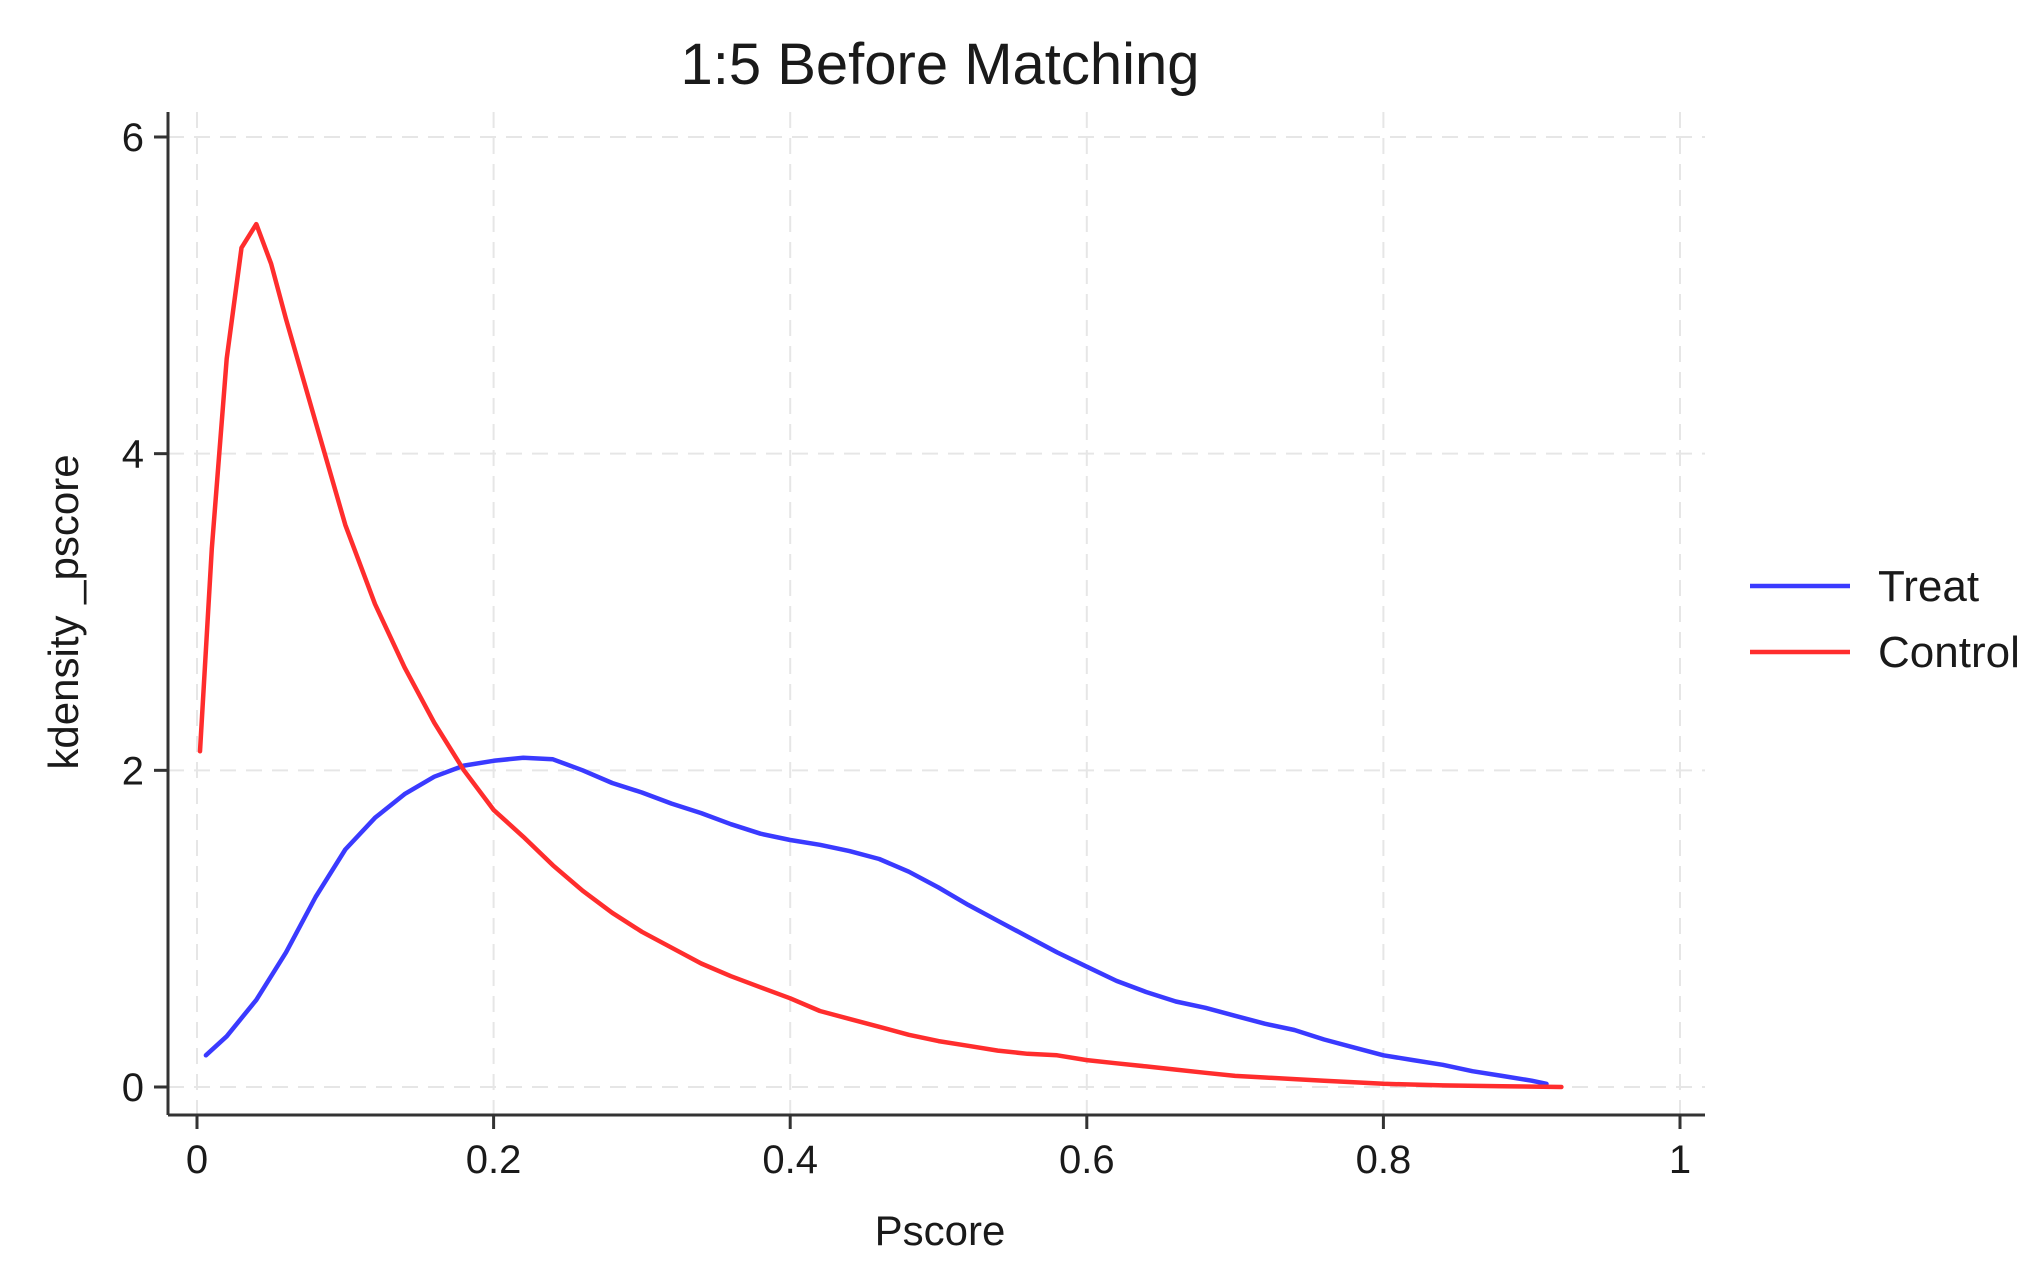 The height and width of the screenshot is (1271, 2030). Describe the element at coordinates (790, 1160) in the screenshot. I see `x-tick-label: 0.4` at that location.